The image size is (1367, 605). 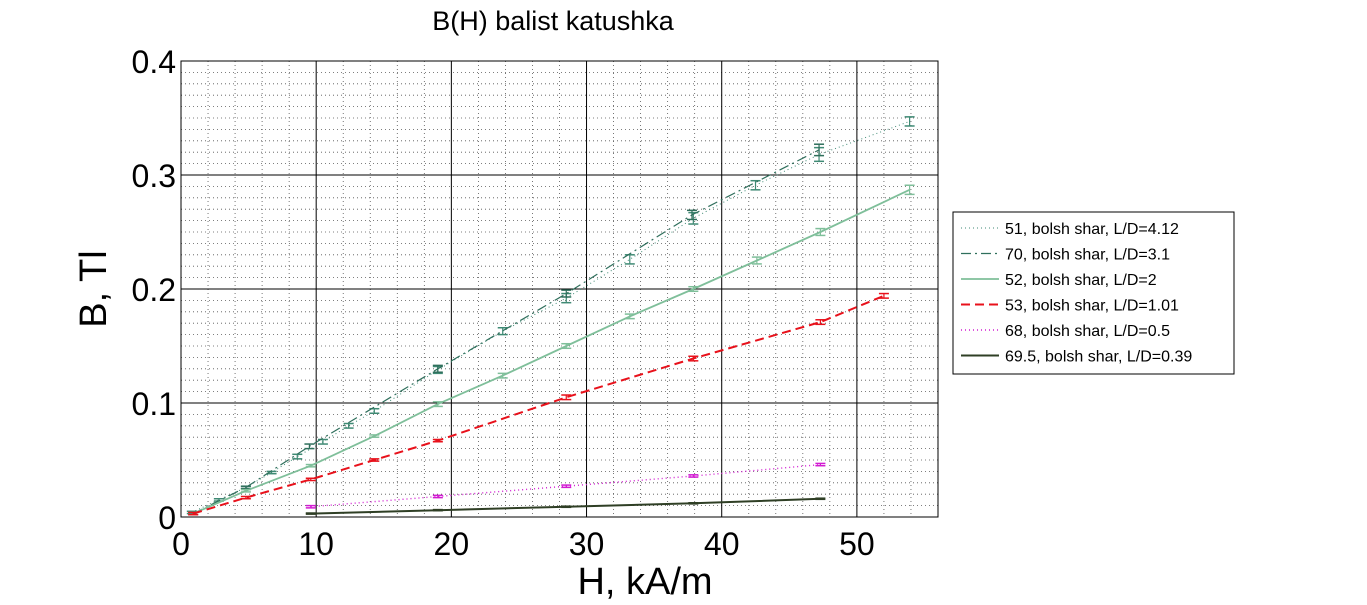 I want to click on x-tick-label: 50, so click(x=857, y=544).